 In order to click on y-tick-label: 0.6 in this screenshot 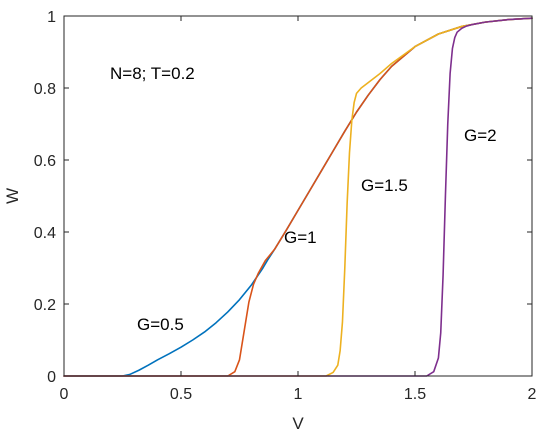, I will do `click(45, 161)`.